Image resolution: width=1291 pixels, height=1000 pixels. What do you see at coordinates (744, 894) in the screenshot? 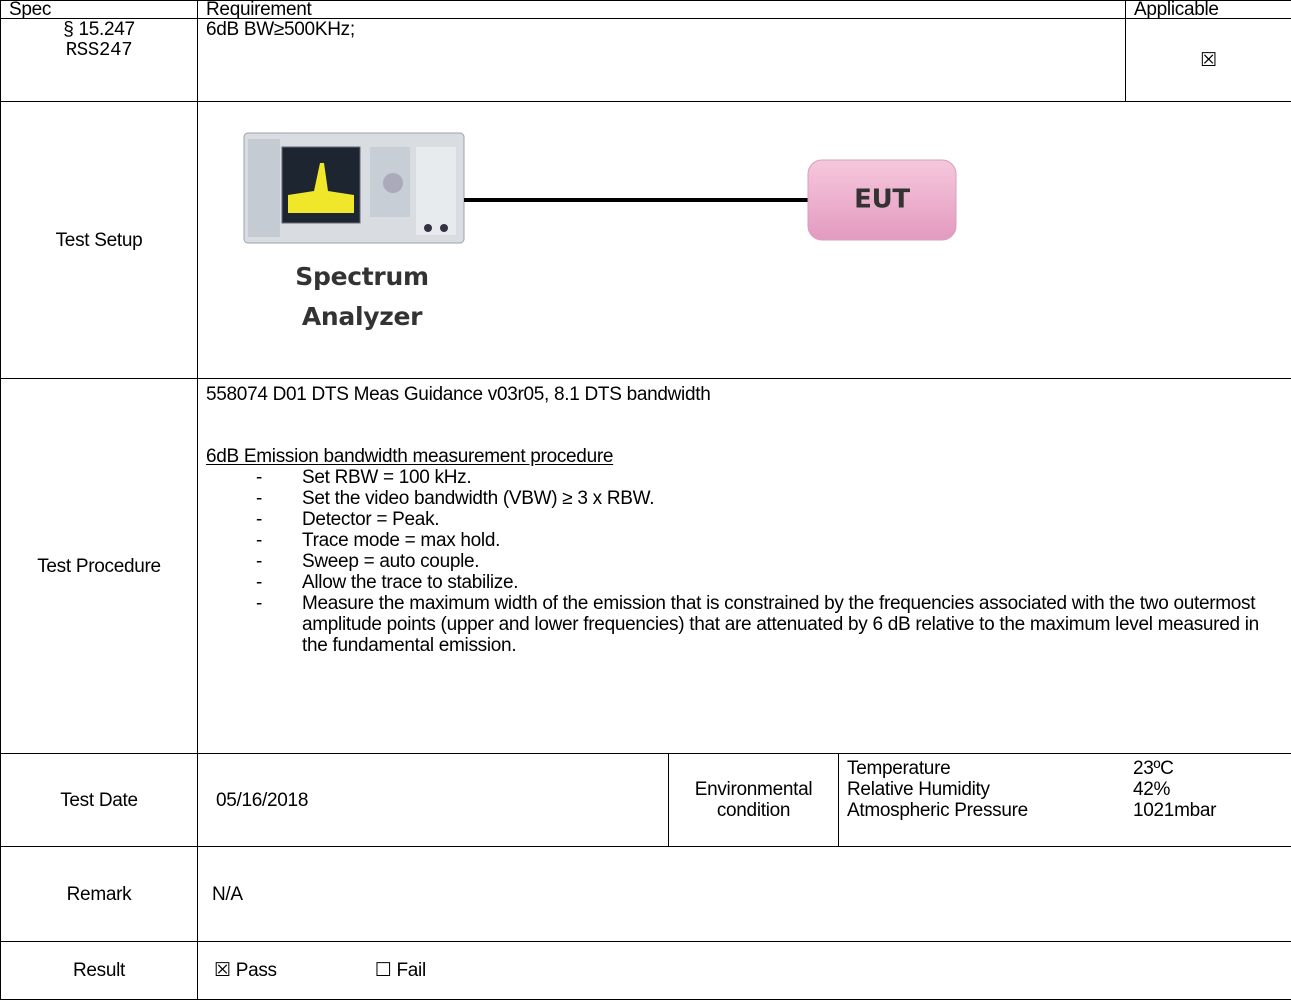
I see `remark: N/A` at bounding box center [744, 894].